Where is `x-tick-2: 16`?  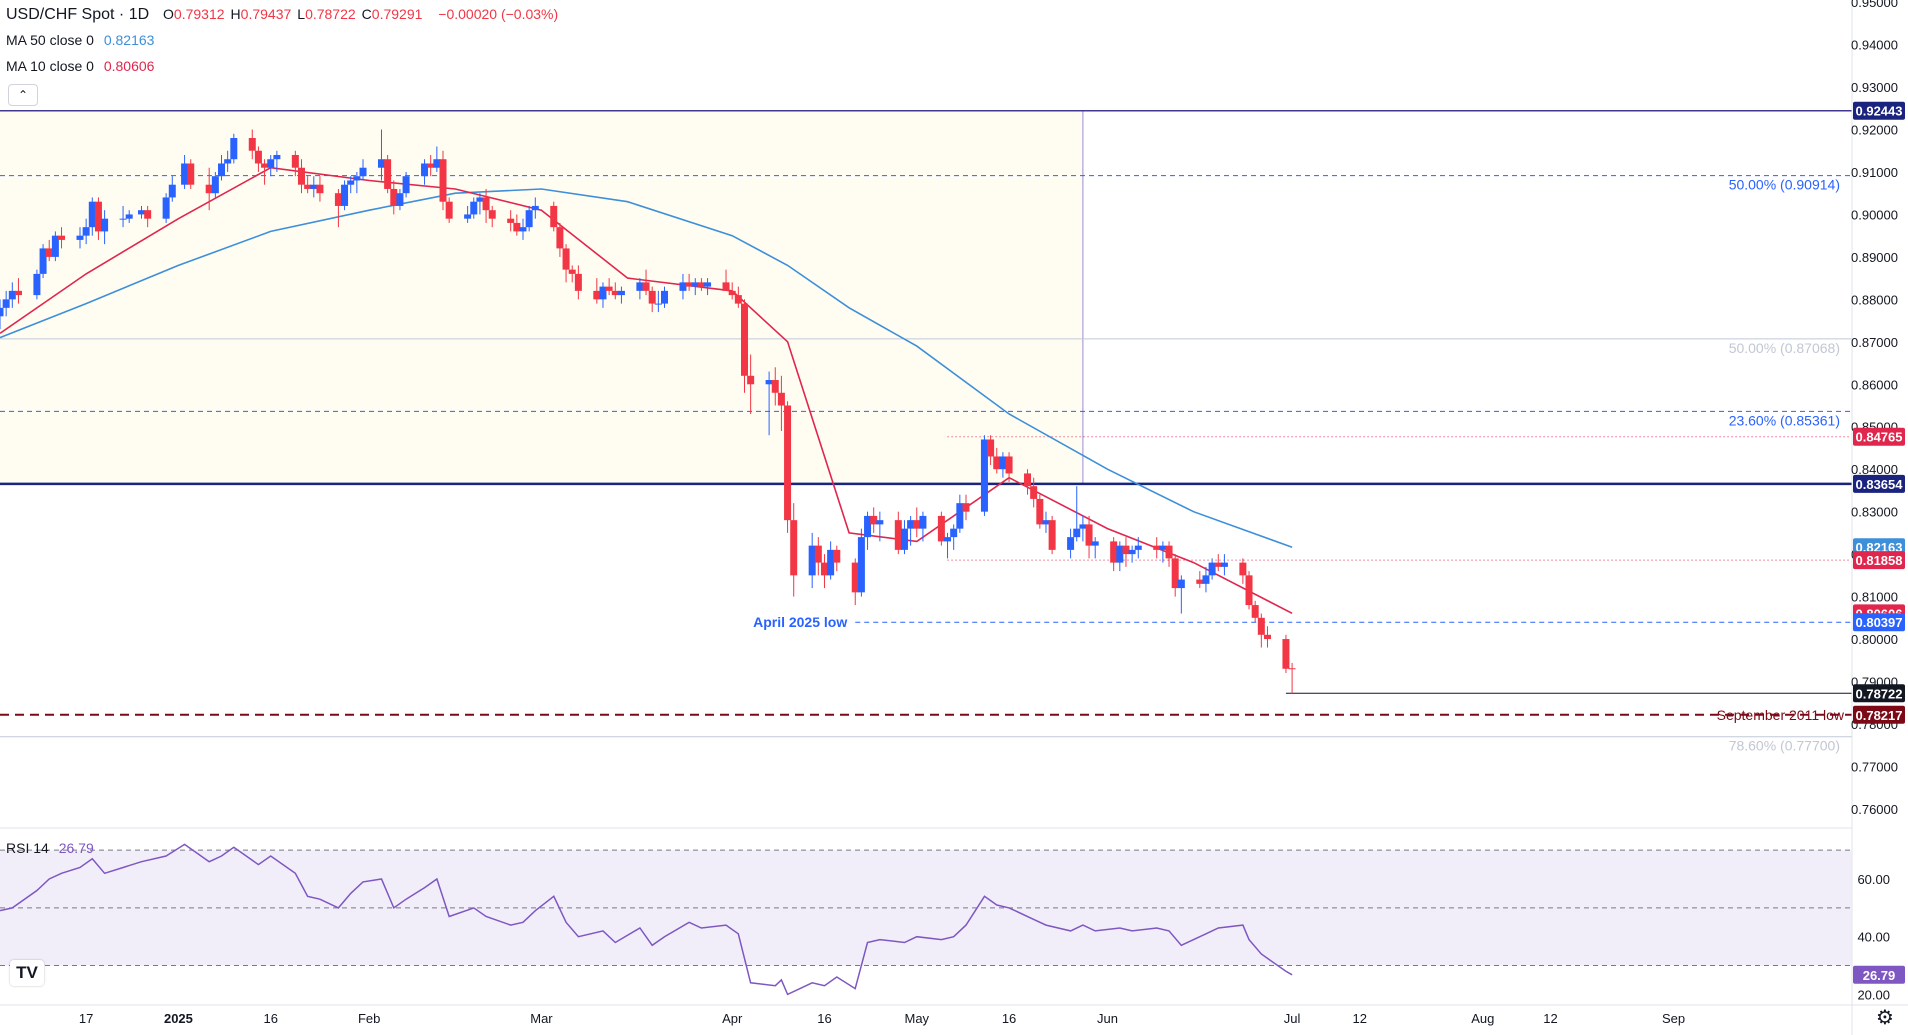 x-tick-2: 16 is located at coordinates (270, 1018).